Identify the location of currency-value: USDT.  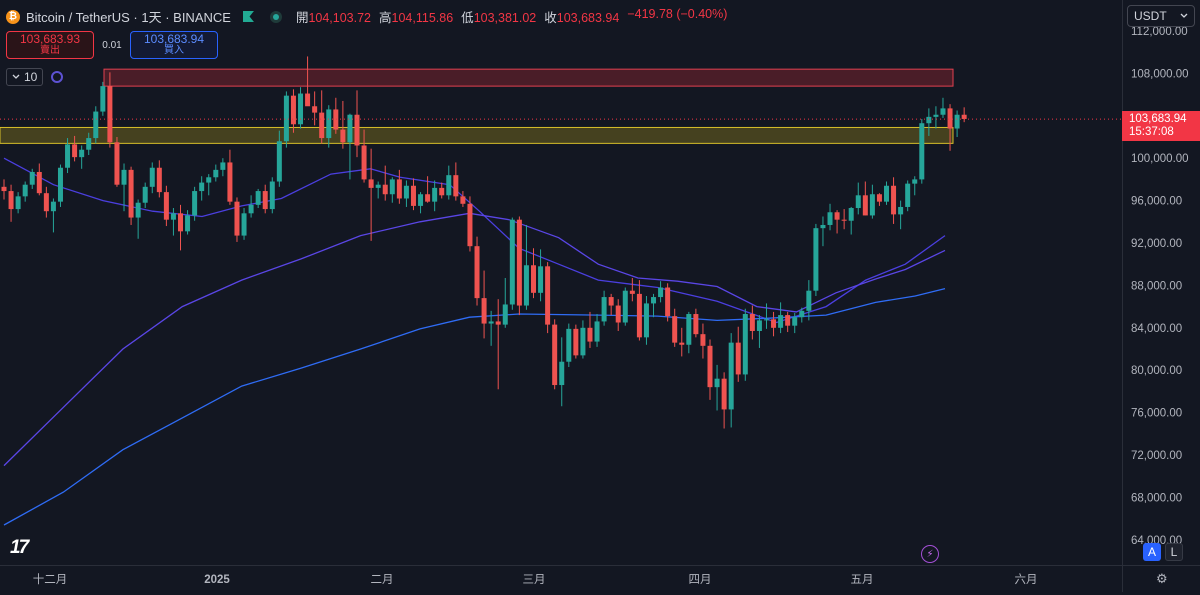
(1150, 16).